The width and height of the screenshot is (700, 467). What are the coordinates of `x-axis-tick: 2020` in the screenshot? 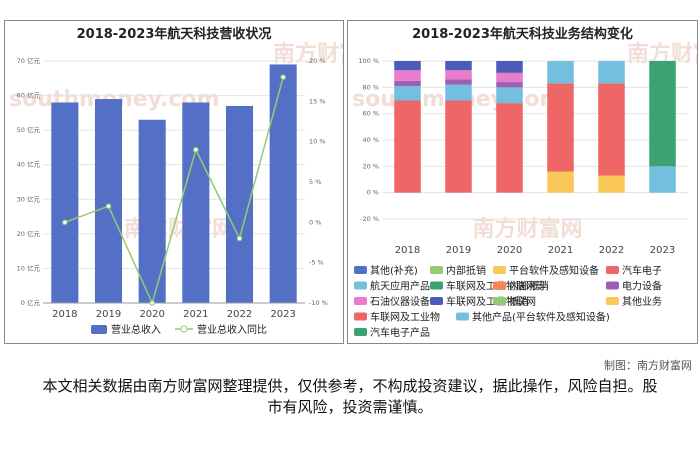 It's located at (509, 250).